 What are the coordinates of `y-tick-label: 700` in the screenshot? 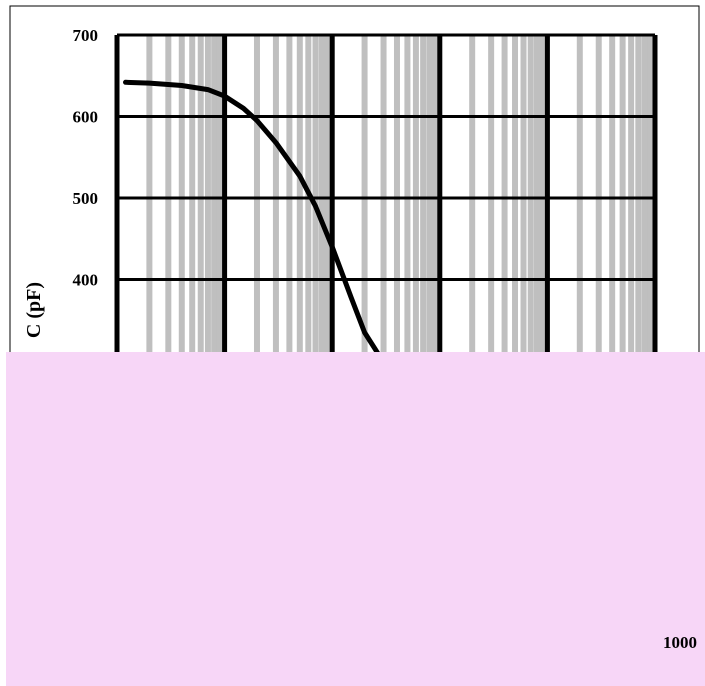 It's located at (86, 35).